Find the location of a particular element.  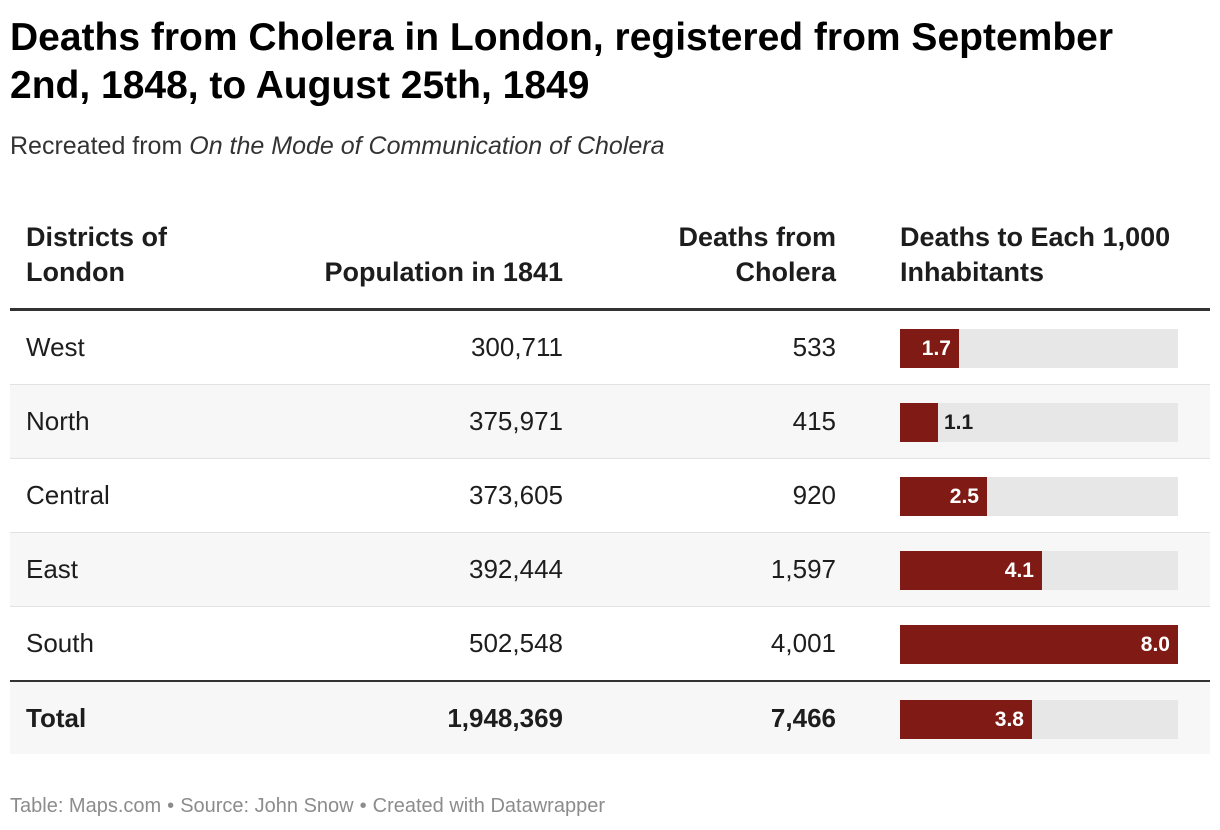

table-row: North 375,971 415 1.1 is located at coordinates (610, 422).